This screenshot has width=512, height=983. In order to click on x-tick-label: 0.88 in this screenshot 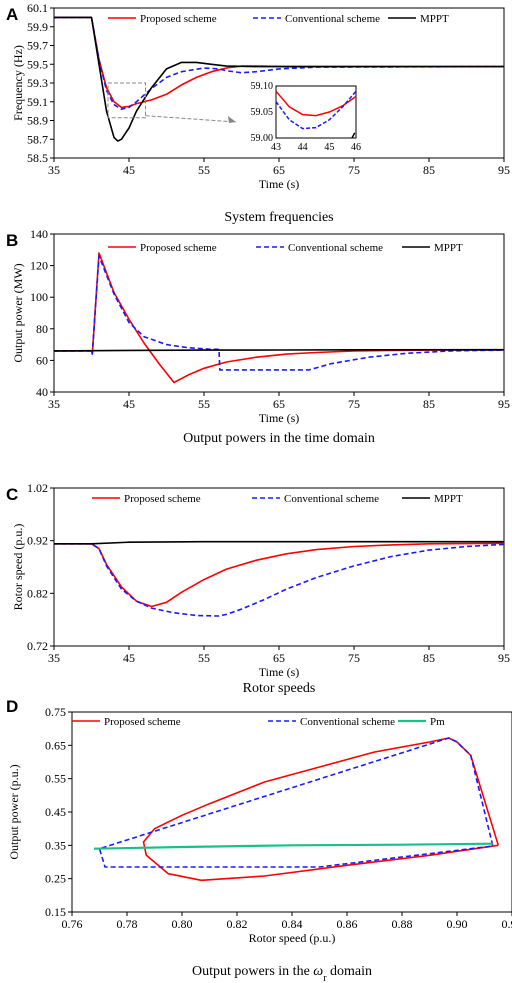, I will do `click(402, 924)`.